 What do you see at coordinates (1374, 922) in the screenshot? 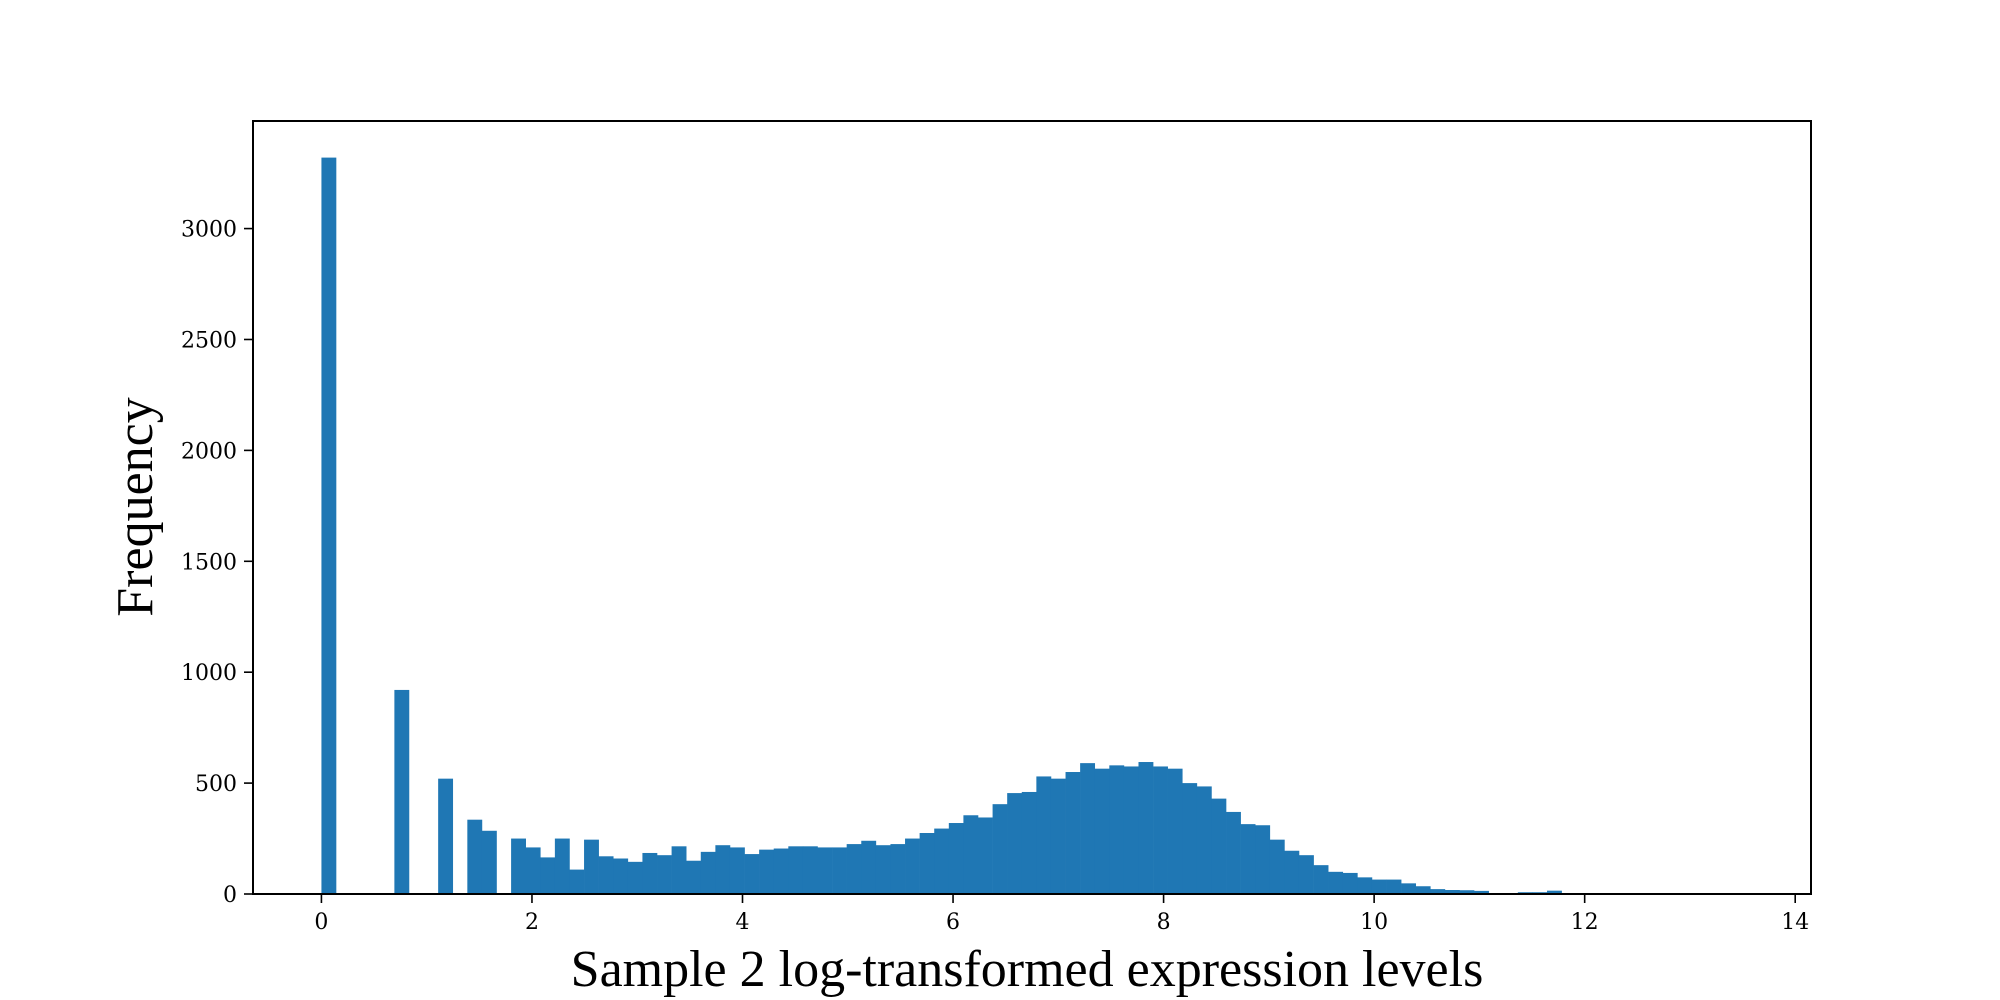
I see `x-tick-label: 10` at bounding box center [1374, 922].